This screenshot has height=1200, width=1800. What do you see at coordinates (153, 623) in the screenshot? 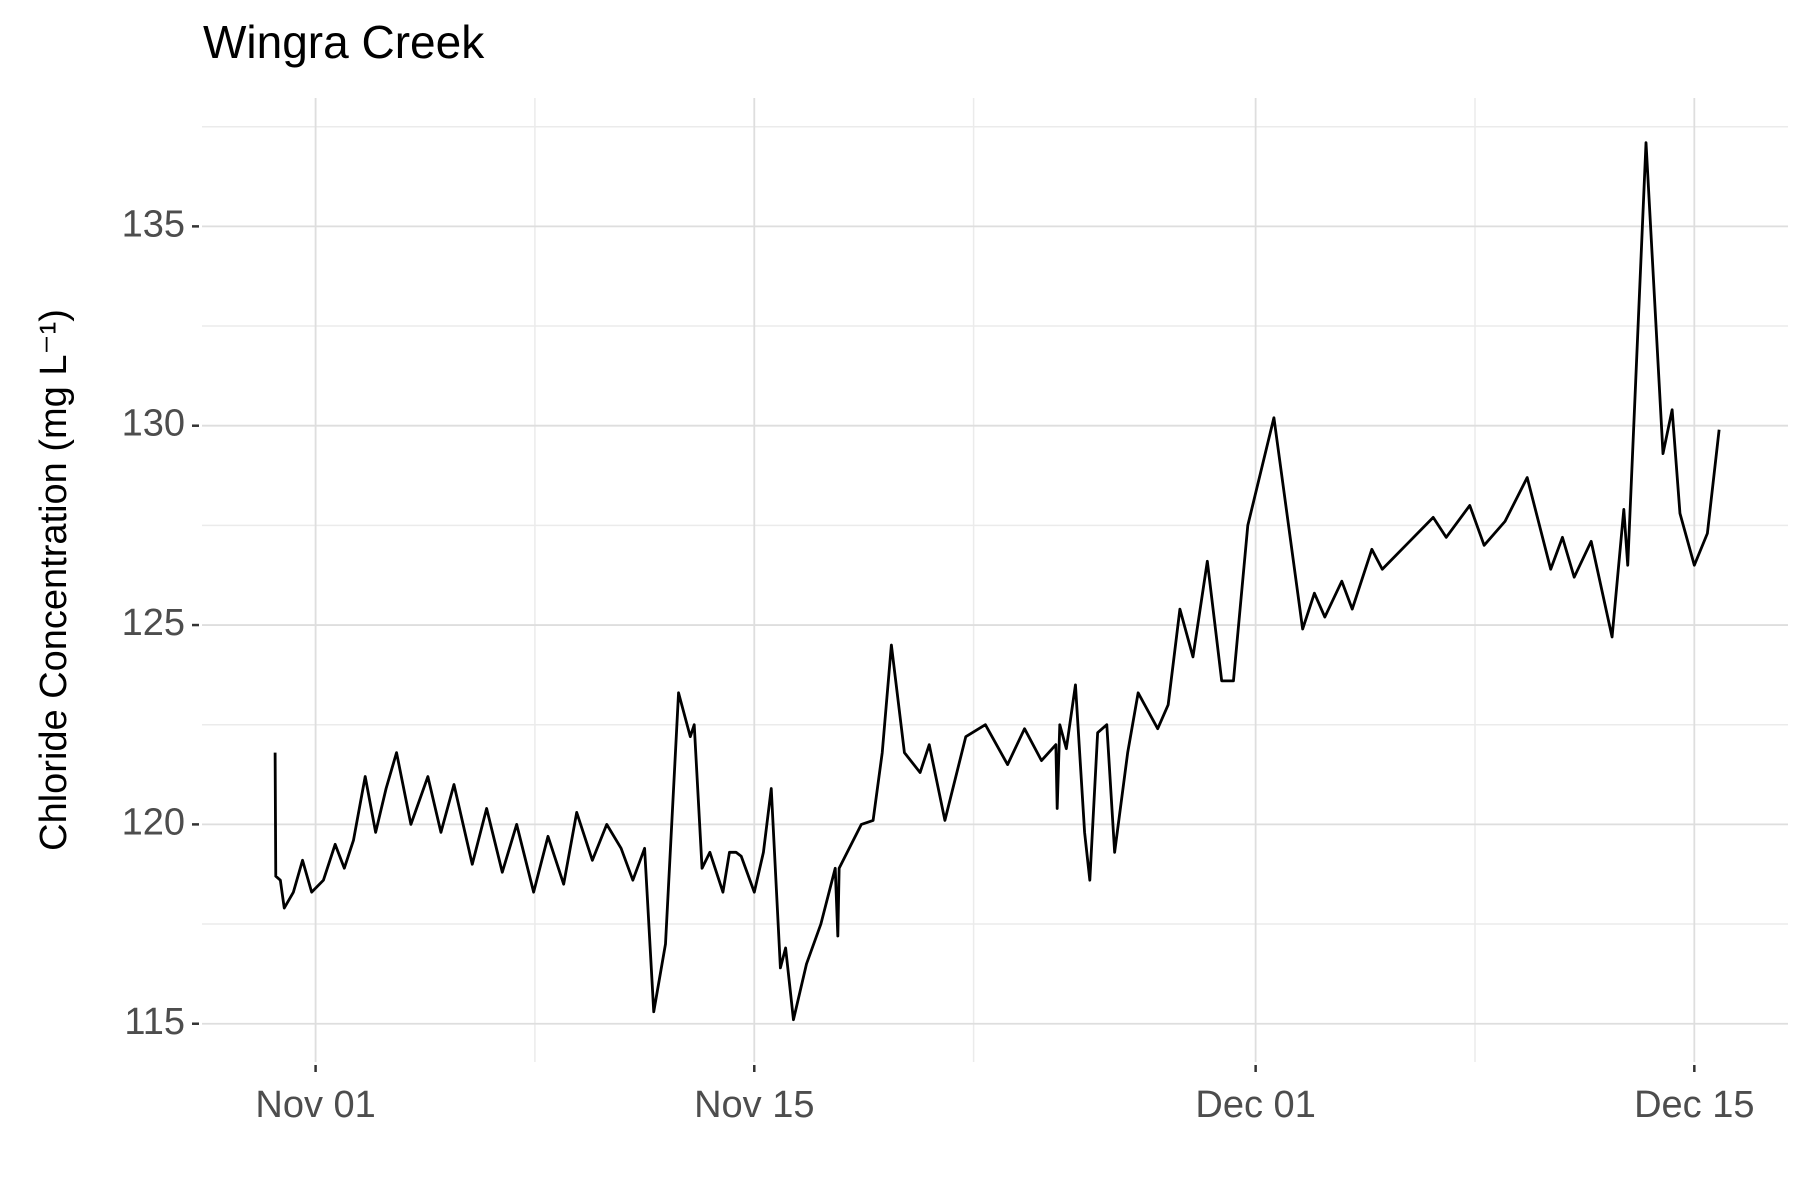
I see `y-tick-label: 125` at bounding box center [153, 623].